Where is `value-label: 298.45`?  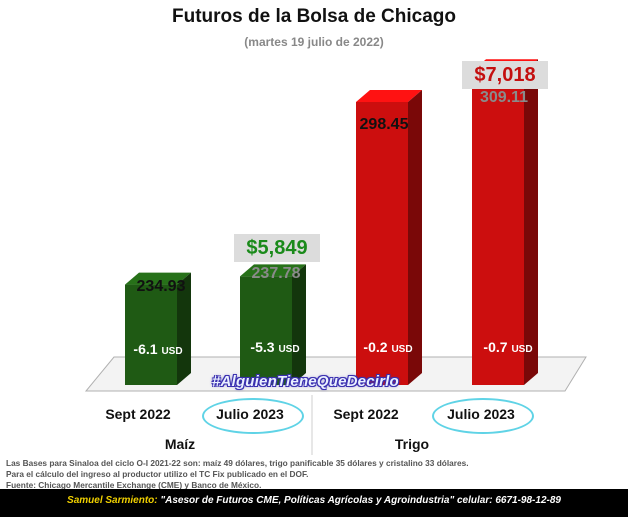
value-label: 298.45 is located at coordinates (384, 124).